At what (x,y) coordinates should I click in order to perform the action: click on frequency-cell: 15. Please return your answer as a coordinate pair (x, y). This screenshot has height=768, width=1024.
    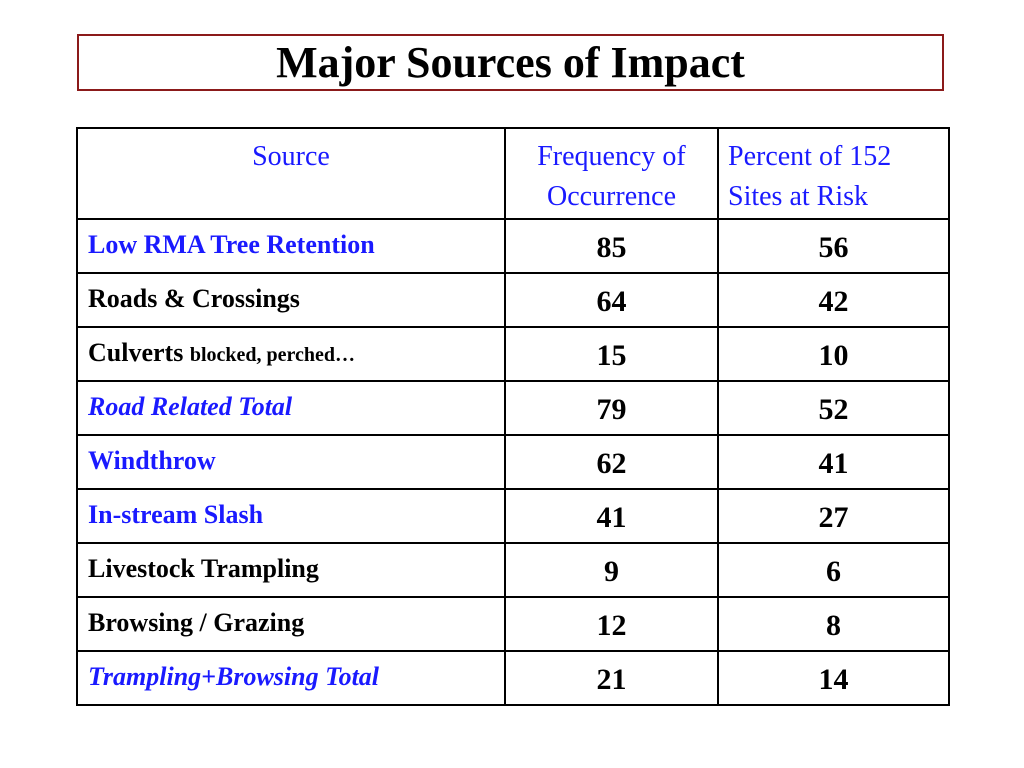
    Looking at the image, I should click on (611, 354).